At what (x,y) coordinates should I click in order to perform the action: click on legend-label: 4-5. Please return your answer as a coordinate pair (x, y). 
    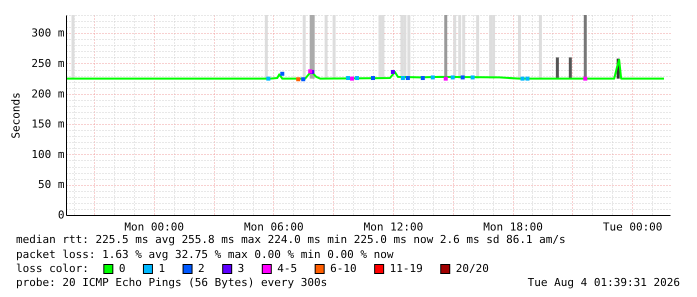
    Looking at the image, I should click on (287, 268).